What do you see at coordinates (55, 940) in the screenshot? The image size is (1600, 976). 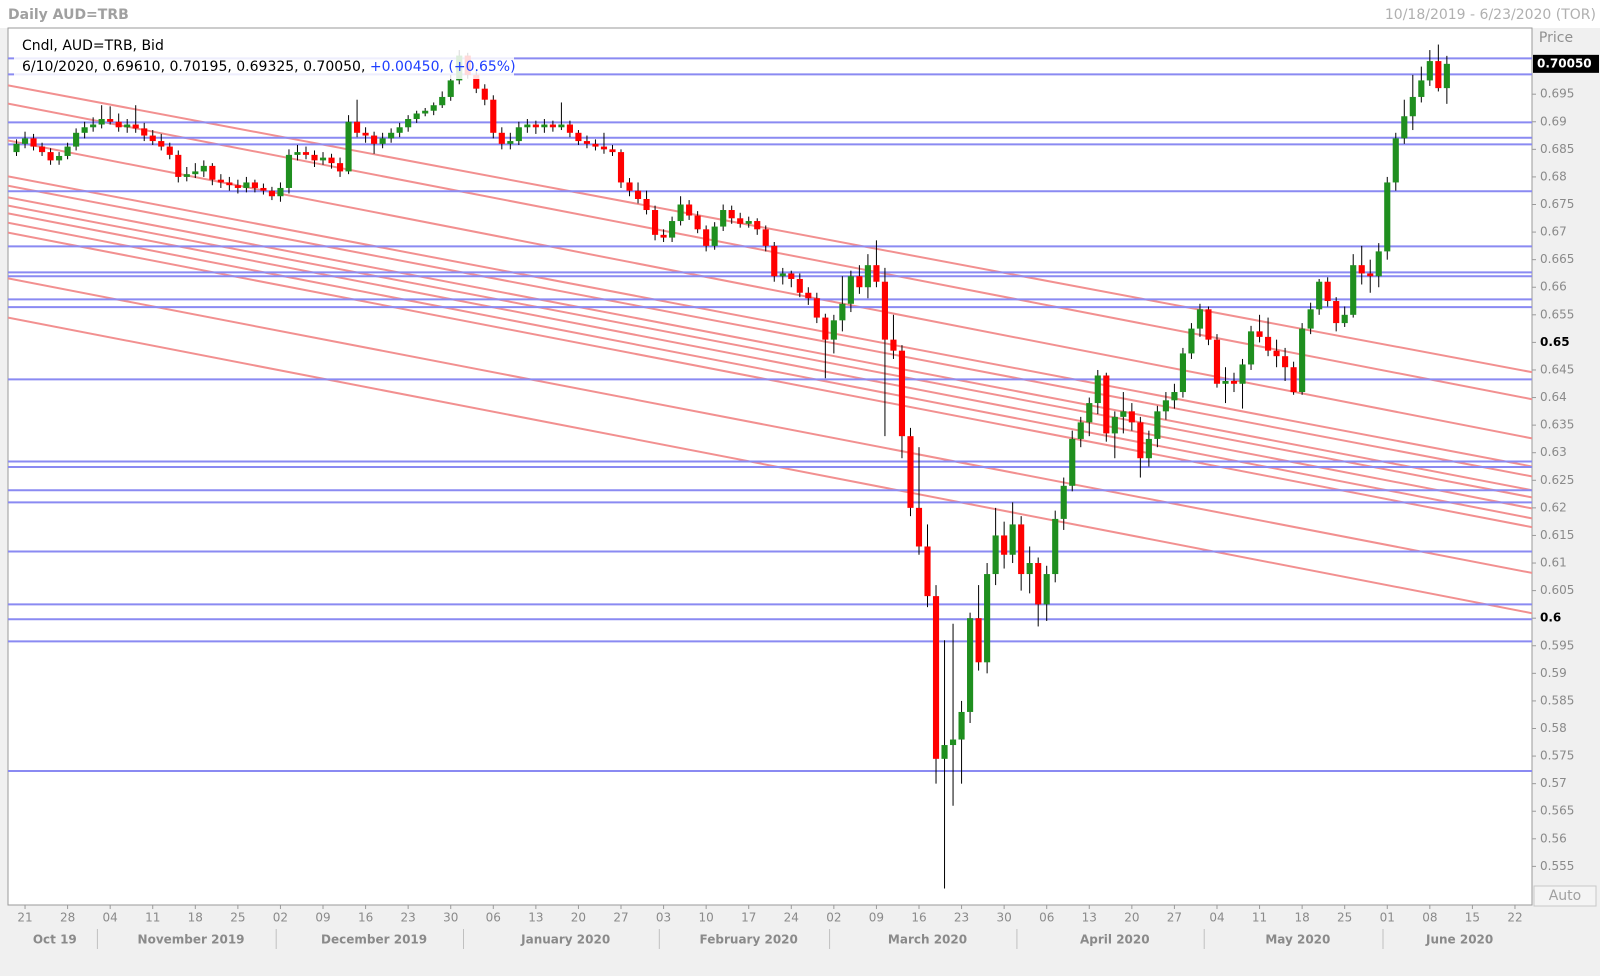 I see `month-label: Oct 19` at bounding box center [55, 940].